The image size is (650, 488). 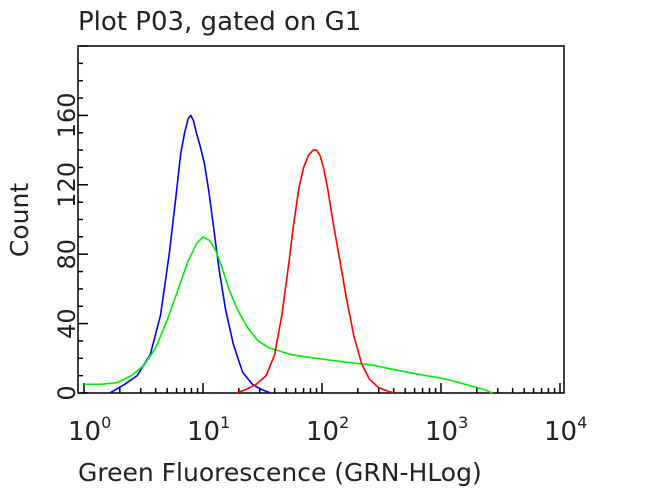 What do you see at coordinates (67, 185) in the screenshot?
I see `y-tick-label: 120` at bounding box center [67, 185].